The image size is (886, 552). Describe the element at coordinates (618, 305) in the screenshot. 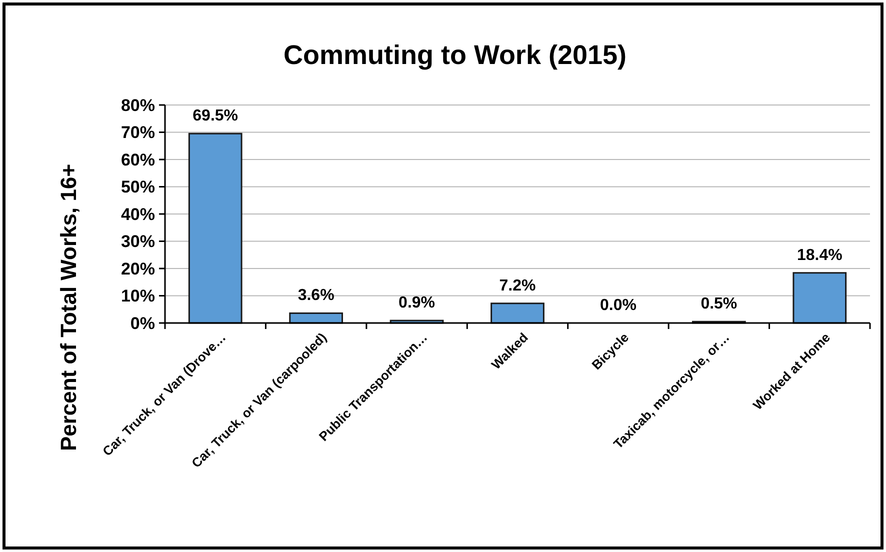

I see `data-label: 0.0%` at that location.